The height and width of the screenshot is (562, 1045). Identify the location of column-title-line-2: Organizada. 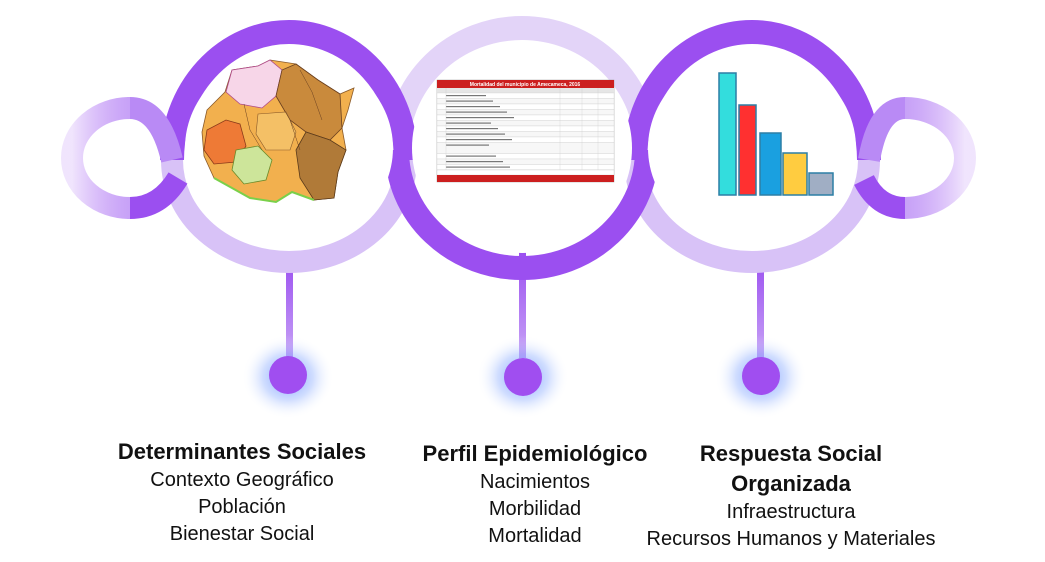
(791, 483).